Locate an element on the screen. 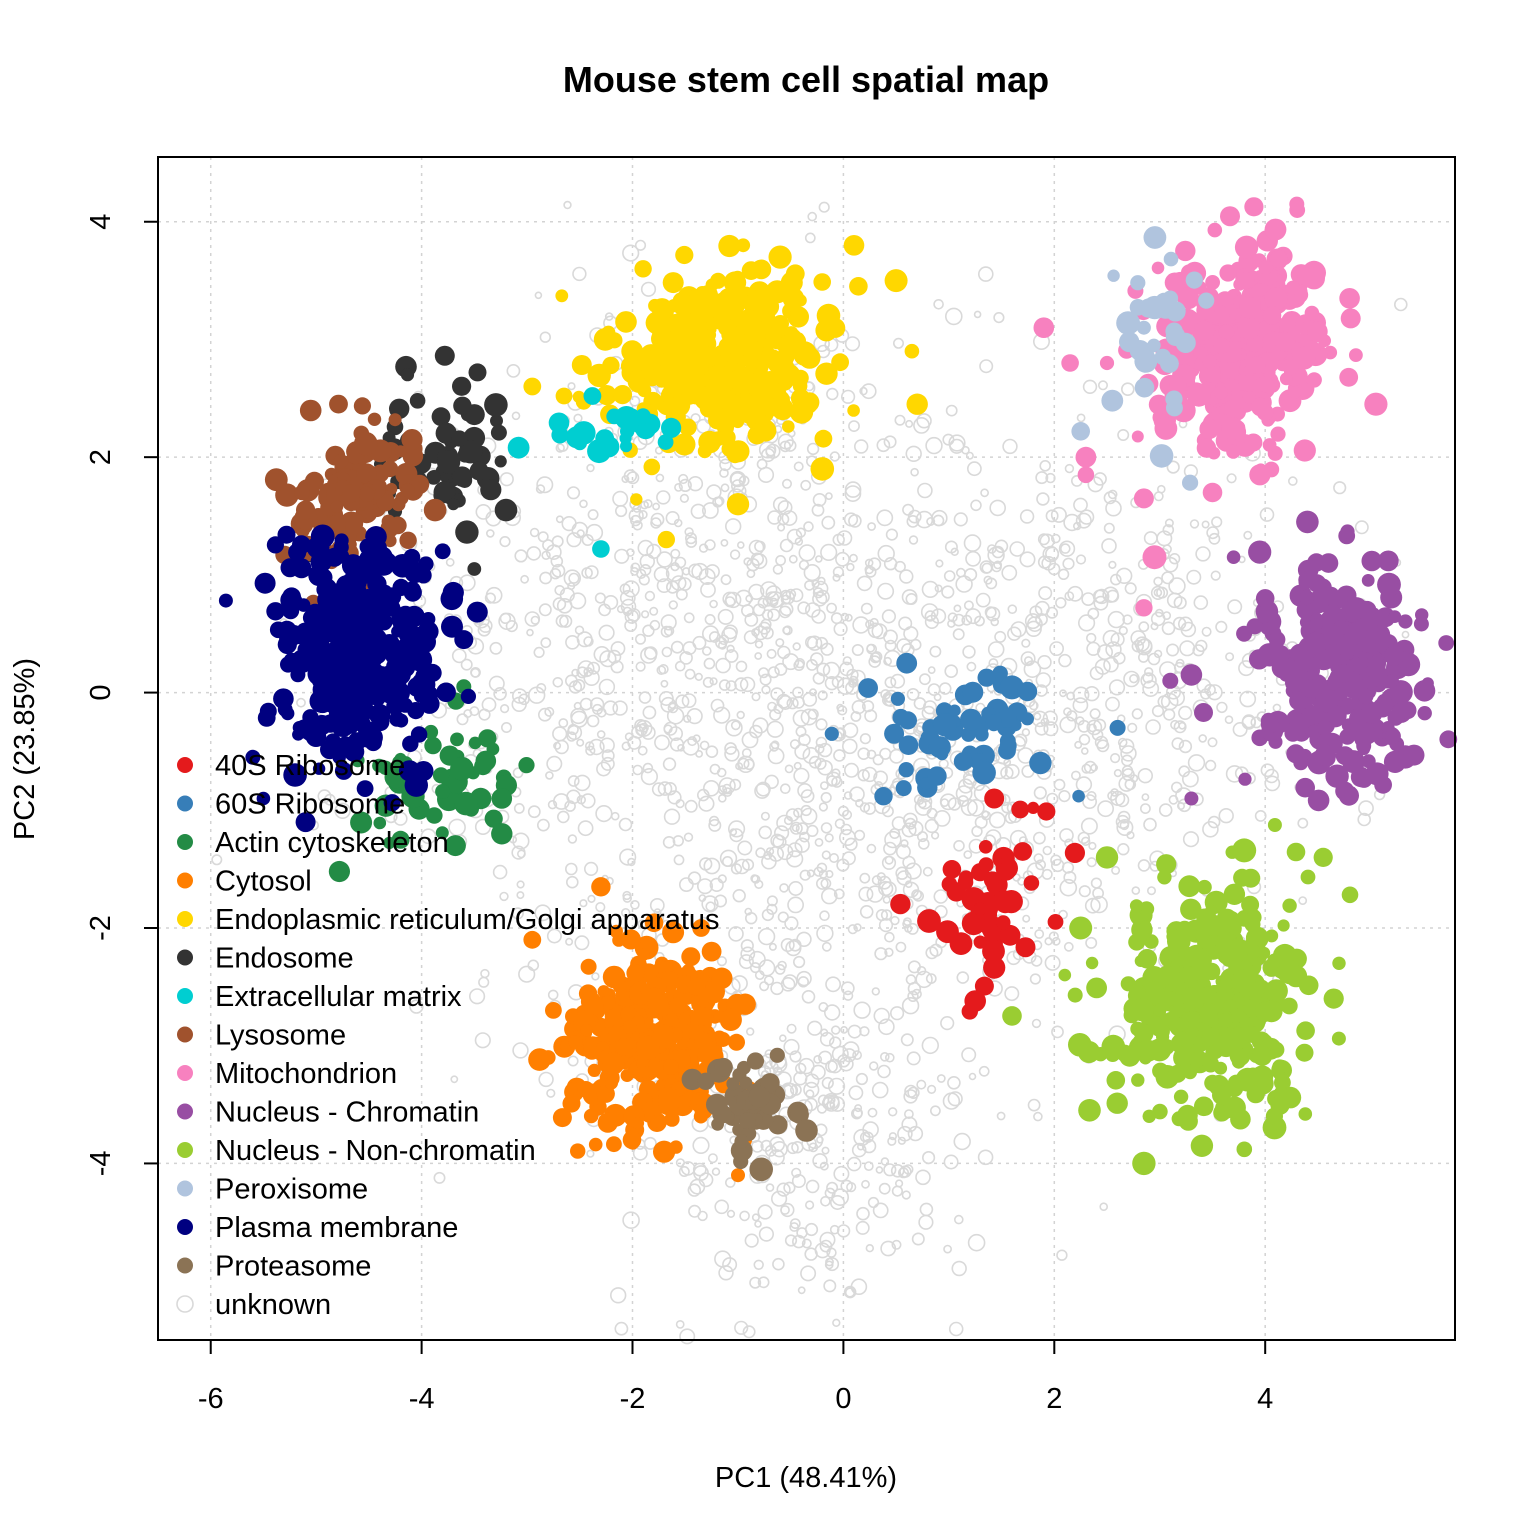 This screenshot has height=1536, width=1536. legend-label: Endoplasmic reticulum/Golgi apparatus is located at coordinates (467, 920).